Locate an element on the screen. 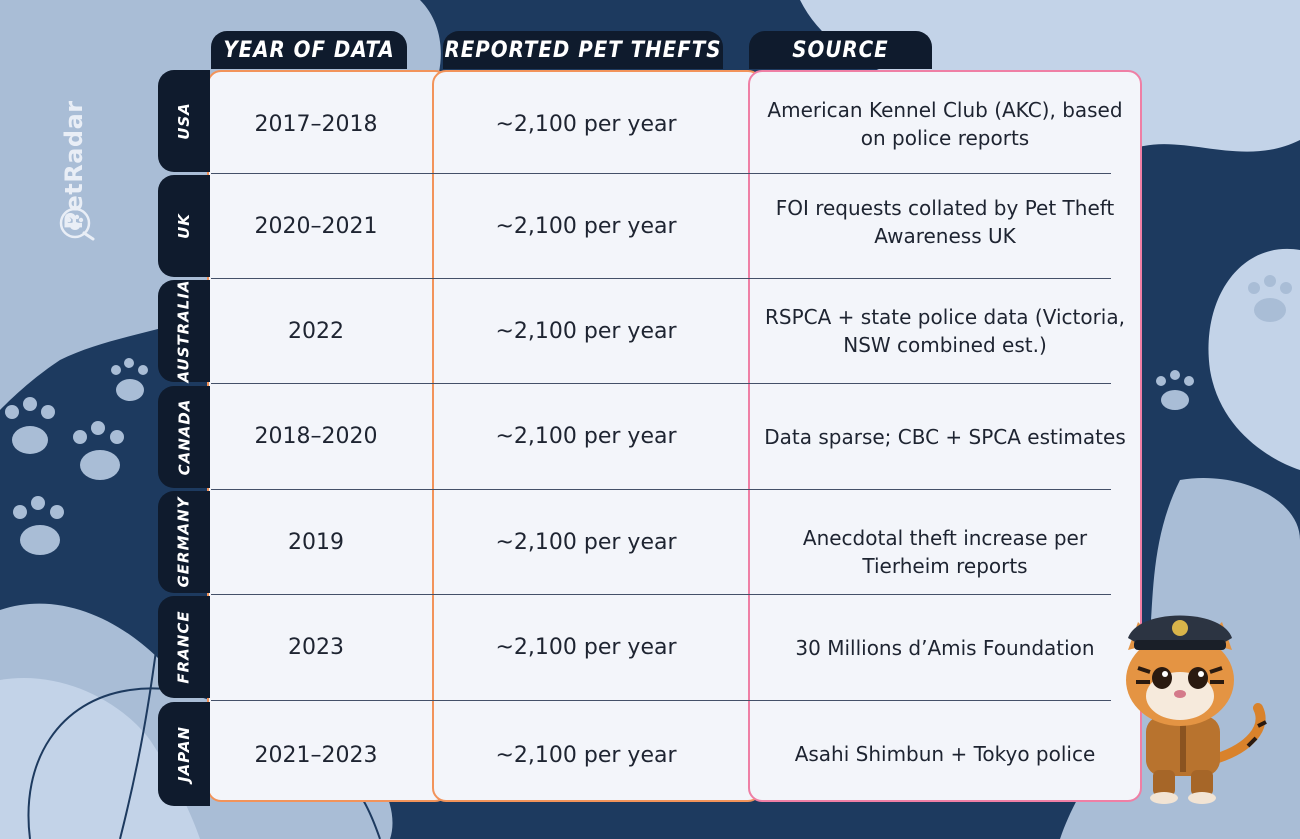 The width and height of the screenshot is (1300, 839). country-label: FRANCE is located at coordinates (184, 647).